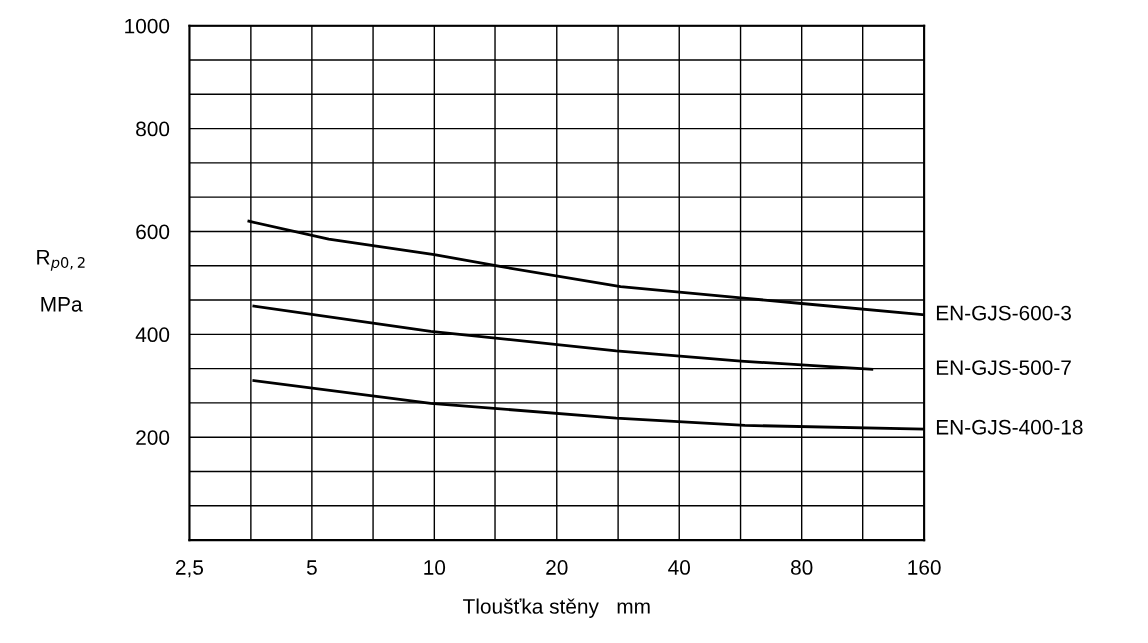 Image resolution: width=1148 pixels, height=643 pixels. Describe the element at coordinates (1009, 427) in the screenshot. I see `series-label: EN-GJS-400-18` at that location.